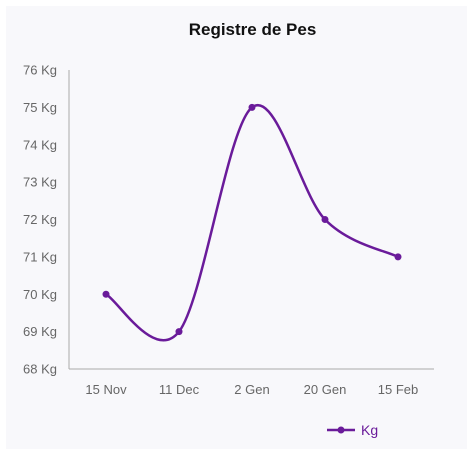 Image resolution: width=473 pixels, height=455 pixels. Describe the element at coordinates (40, 144) in the screenshot. I see `y-tick-label: 74 Kg` at that location.